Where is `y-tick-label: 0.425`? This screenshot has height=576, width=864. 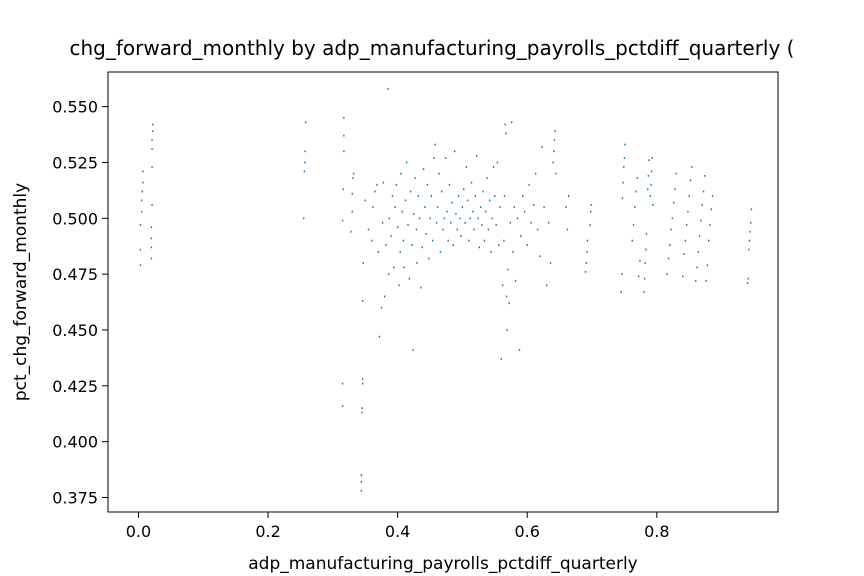
y-tick-label: 0.425 is located at coordinates (75, 386).